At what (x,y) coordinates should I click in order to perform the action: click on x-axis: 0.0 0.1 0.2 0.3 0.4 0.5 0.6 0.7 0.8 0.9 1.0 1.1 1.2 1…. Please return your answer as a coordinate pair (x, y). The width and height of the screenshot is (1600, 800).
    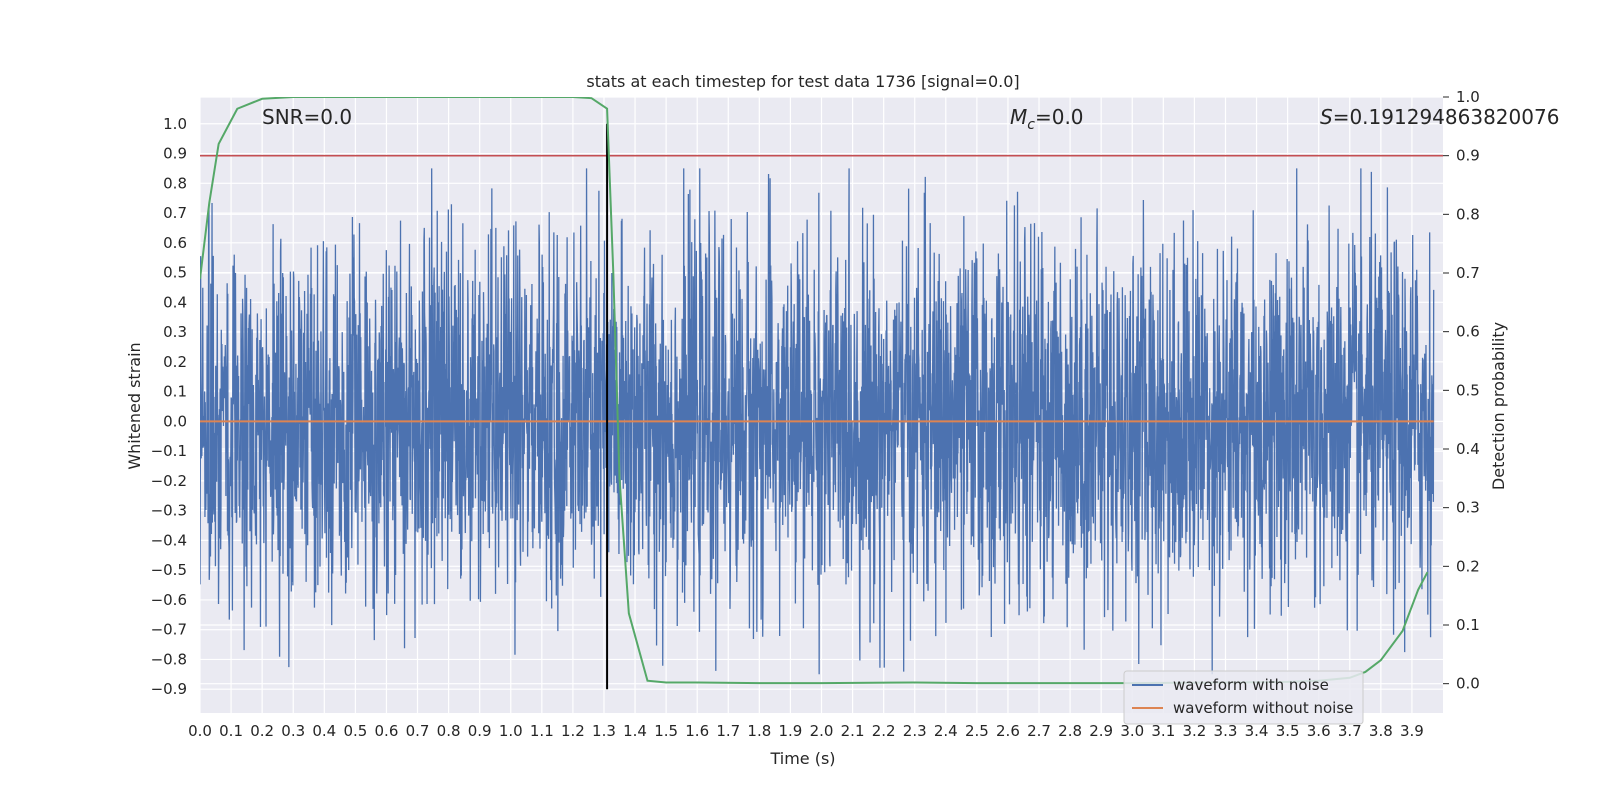
    Looking at the image, I should click on (806, 731).